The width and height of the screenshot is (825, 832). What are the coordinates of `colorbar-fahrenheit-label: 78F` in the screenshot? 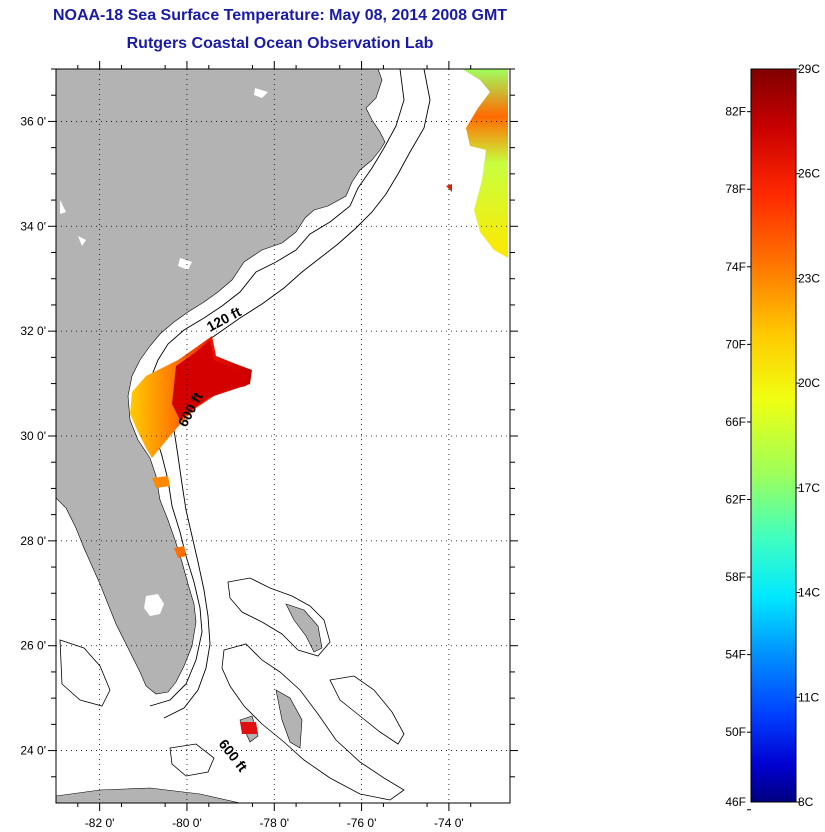 It's located at (735, 189).